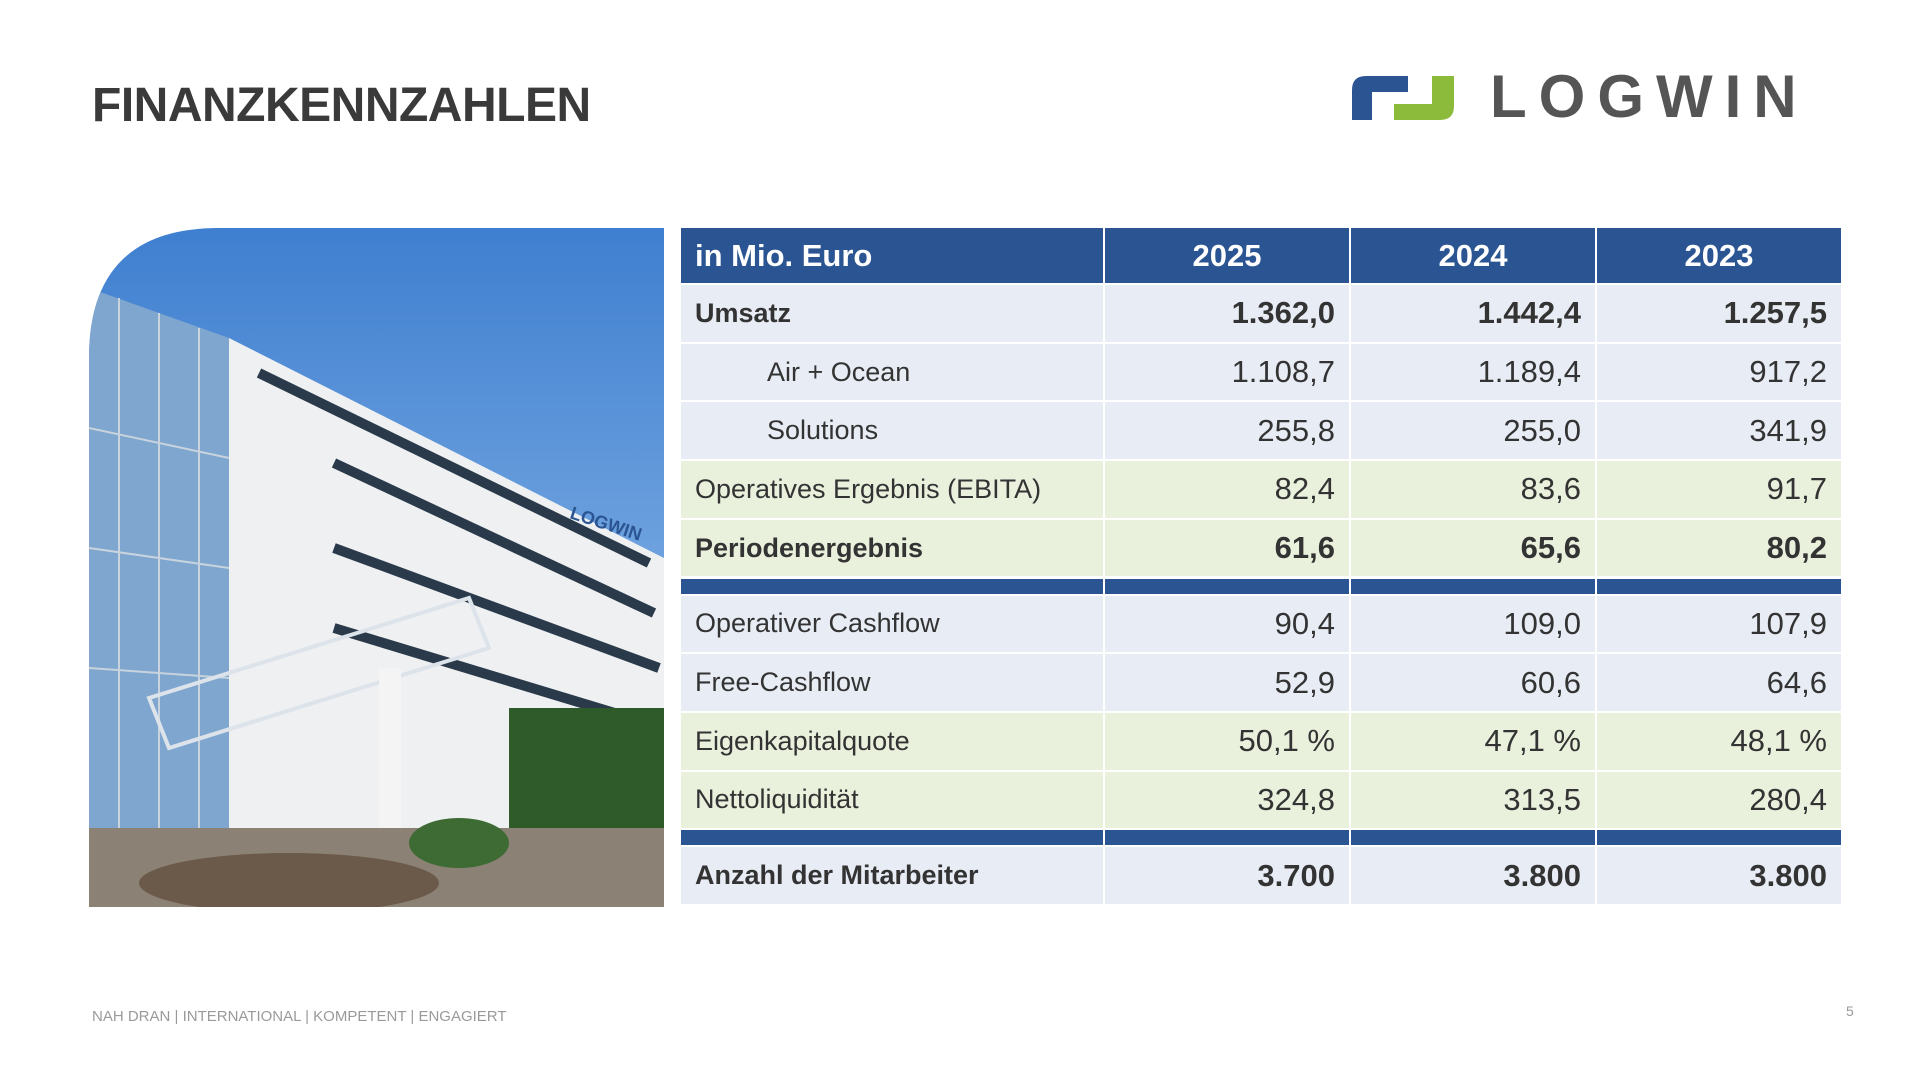 Image resolution: width=1920 pixels, height=1080 pixels. What do you see at coordinates (892, 875) in the screenshot?
I see `row-label: Anzahl der Mitarbeiter` at bounding box center [892, 875].